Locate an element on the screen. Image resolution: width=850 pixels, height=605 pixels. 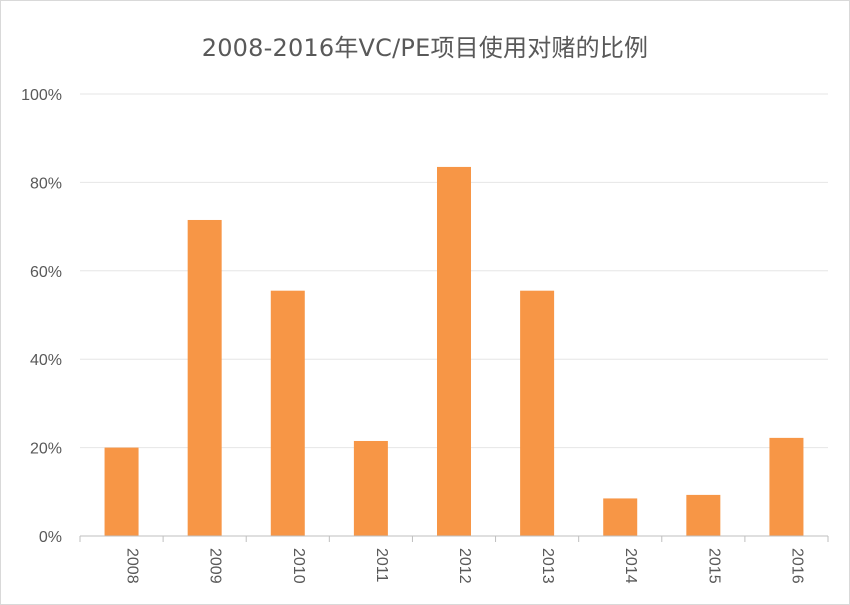
y-tick-label: 100% is located at coordinates (41, 95).